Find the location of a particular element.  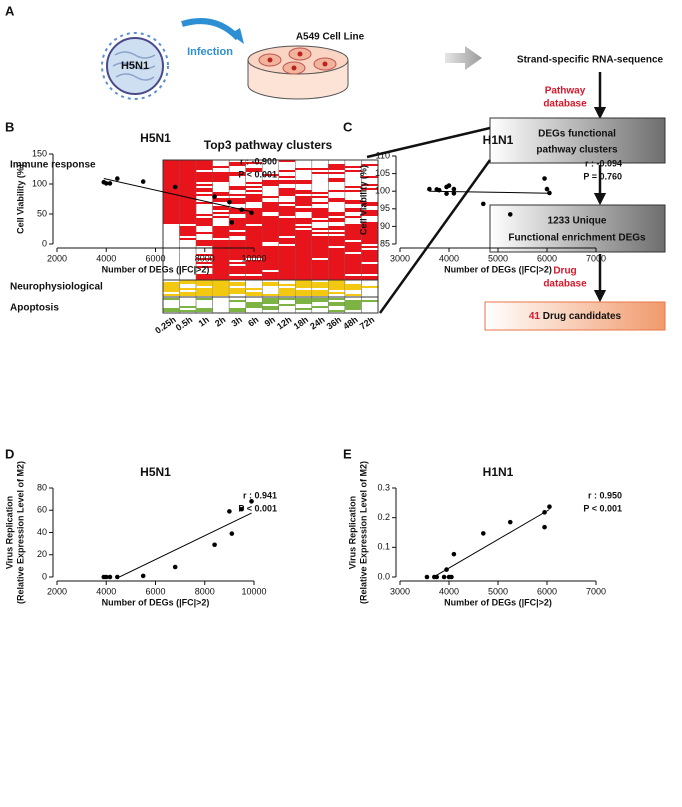

y-tick-label: 95 is located at coordinates (385, 208).